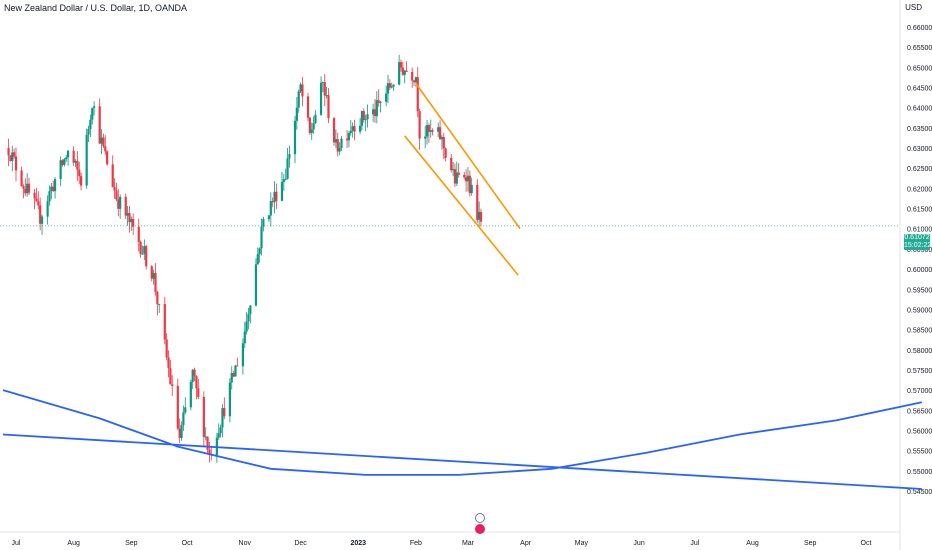  What do you see at coordinates (919, 270) in the screenshot?
I see `price-tick-label: 0.60000` at bounding box center [919, 270].